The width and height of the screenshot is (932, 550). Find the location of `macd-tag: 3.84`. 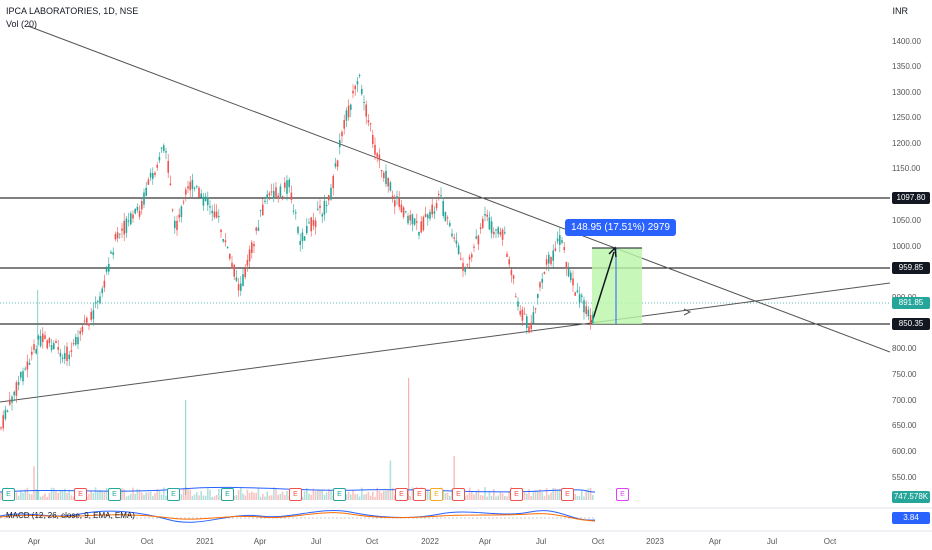

macd-tag: 3.84 is located at coordinates (911, 518).